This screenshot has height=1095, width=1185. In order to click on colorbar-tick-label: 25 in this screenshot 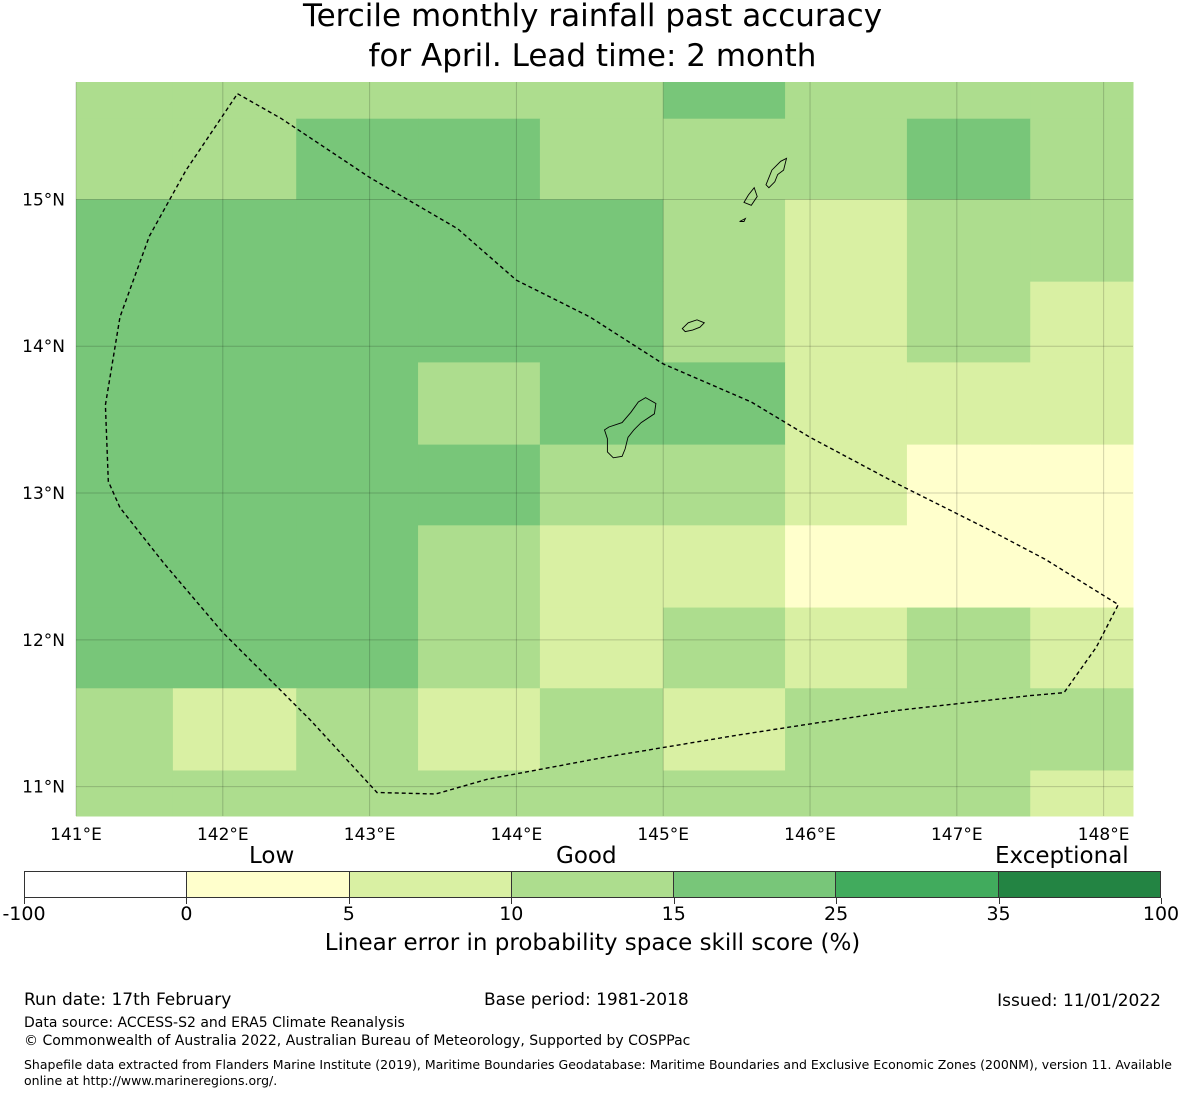, I will do `click(836, 914)`.